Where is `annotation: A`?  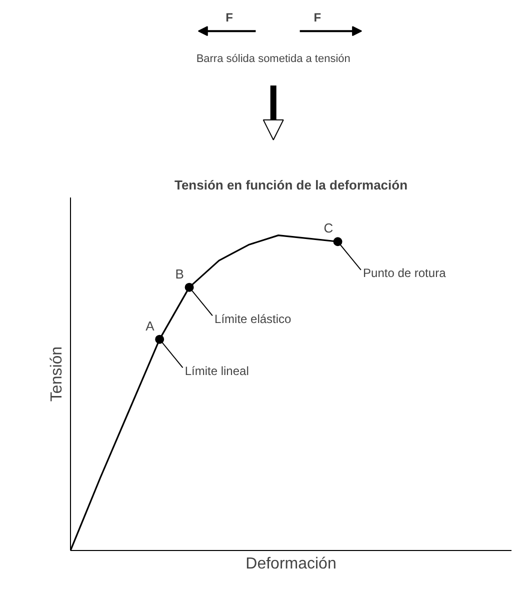
annotation: A is located at coordinates (150, 326).